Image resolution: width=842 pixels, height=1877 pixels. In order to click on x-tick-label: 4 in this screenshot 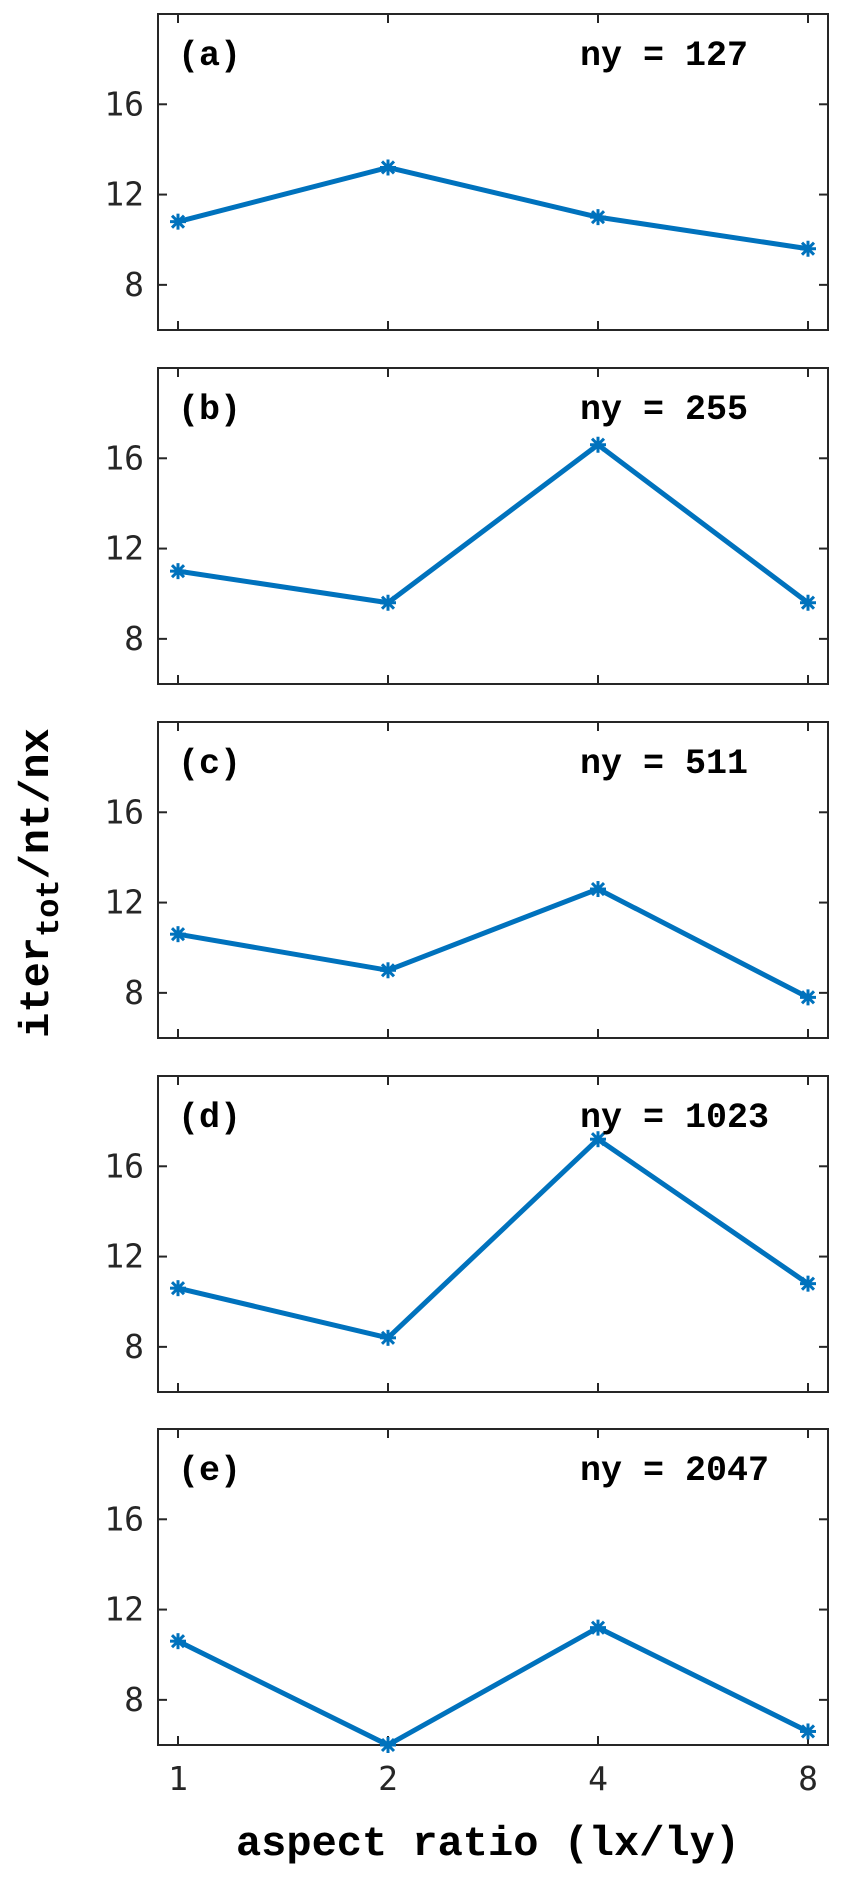, I will do `click(598, 1778)`.